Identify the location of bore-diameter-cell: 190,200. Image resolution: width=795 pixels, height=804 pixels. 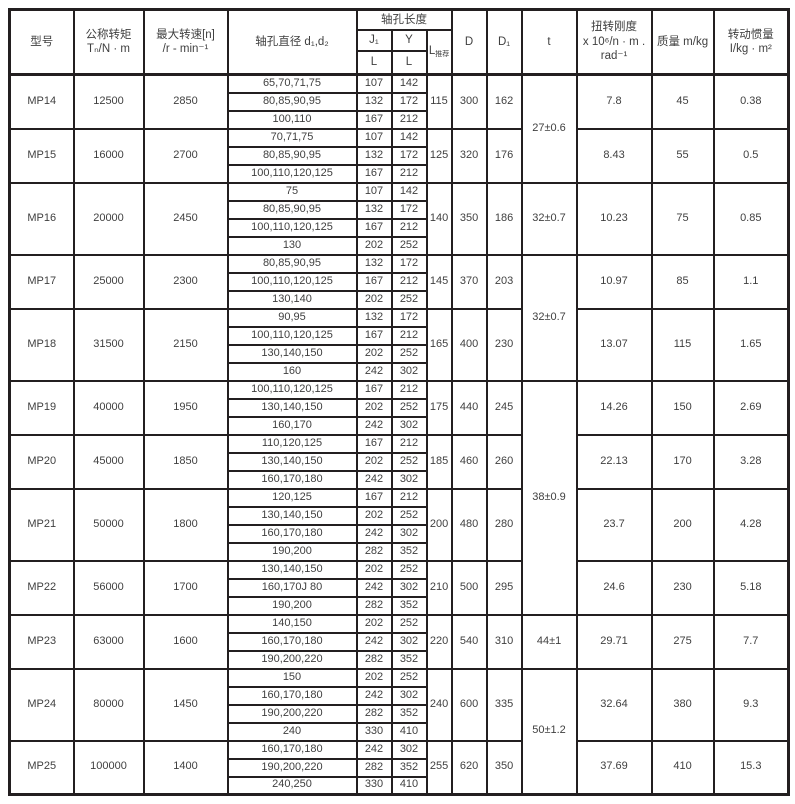
(292, 605).